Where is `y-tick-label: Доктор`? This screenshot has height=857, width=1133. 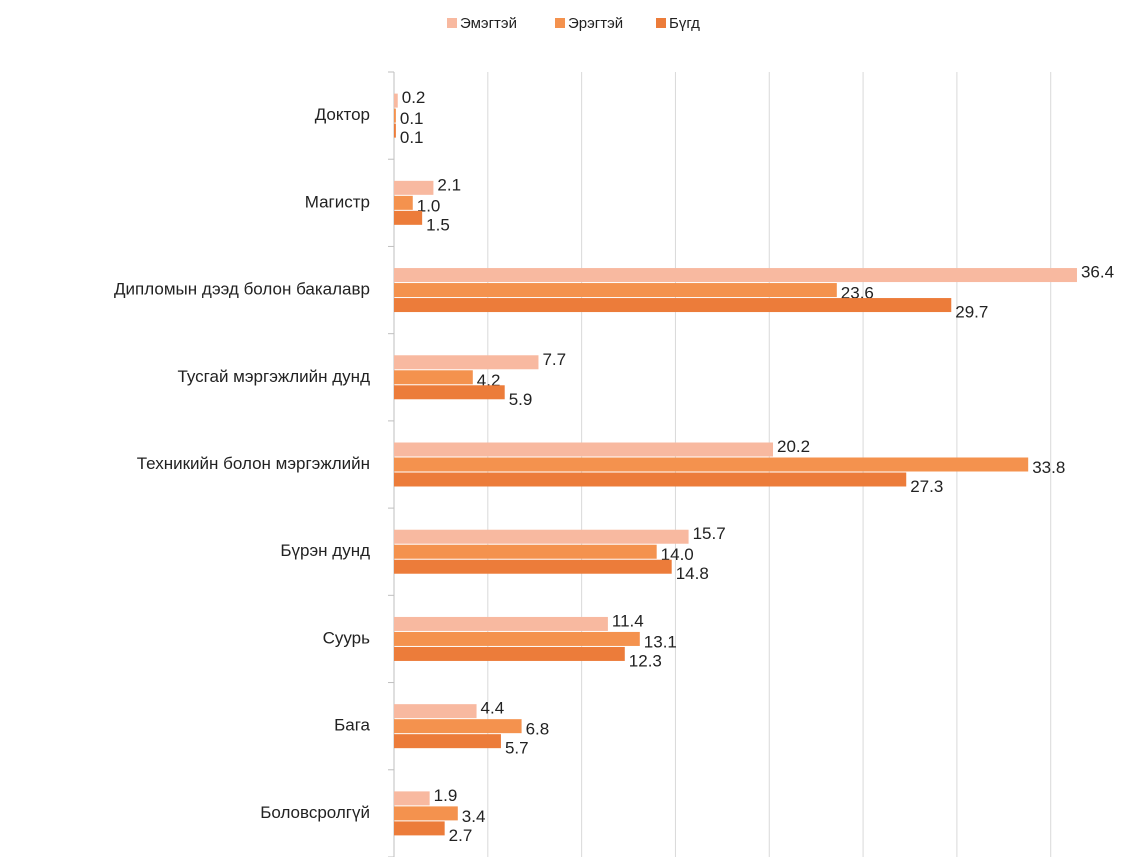
y-tick-label: Доктор is located at coordinates (342, 114).